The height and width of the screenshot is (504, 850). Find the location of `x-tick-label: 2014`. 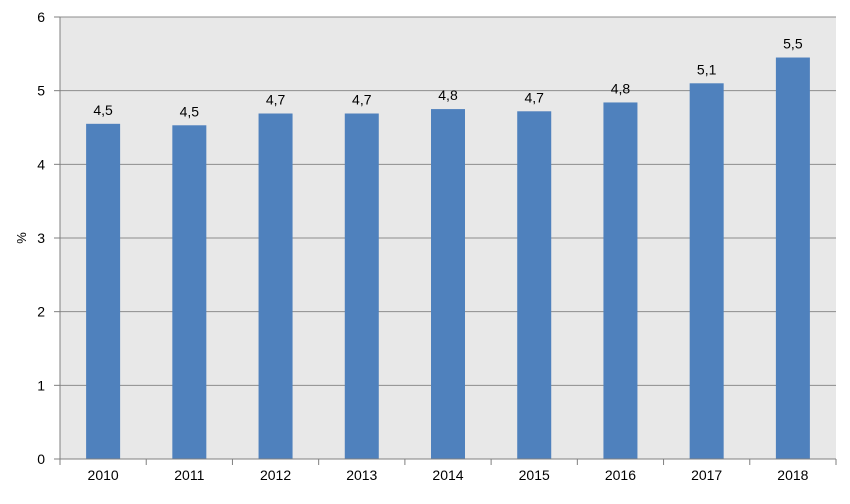

x-tick-label: 2014 is located at coordinates (447, 475).